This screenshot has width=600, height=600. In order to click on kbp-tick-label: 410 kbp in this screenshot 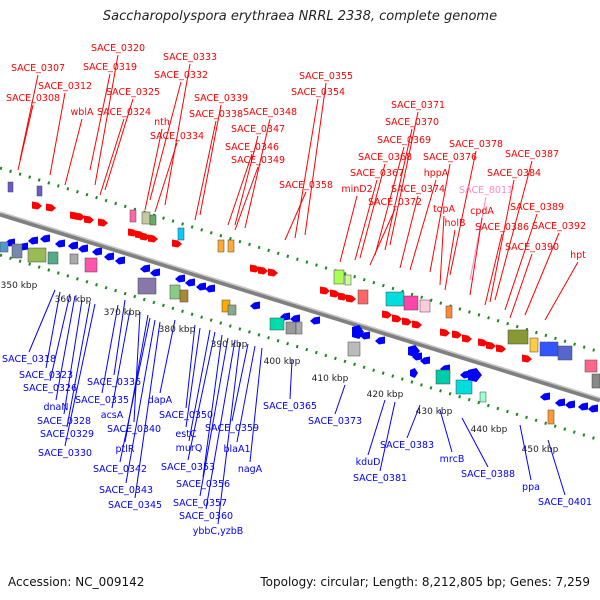, I will do `click(330, 379)`.